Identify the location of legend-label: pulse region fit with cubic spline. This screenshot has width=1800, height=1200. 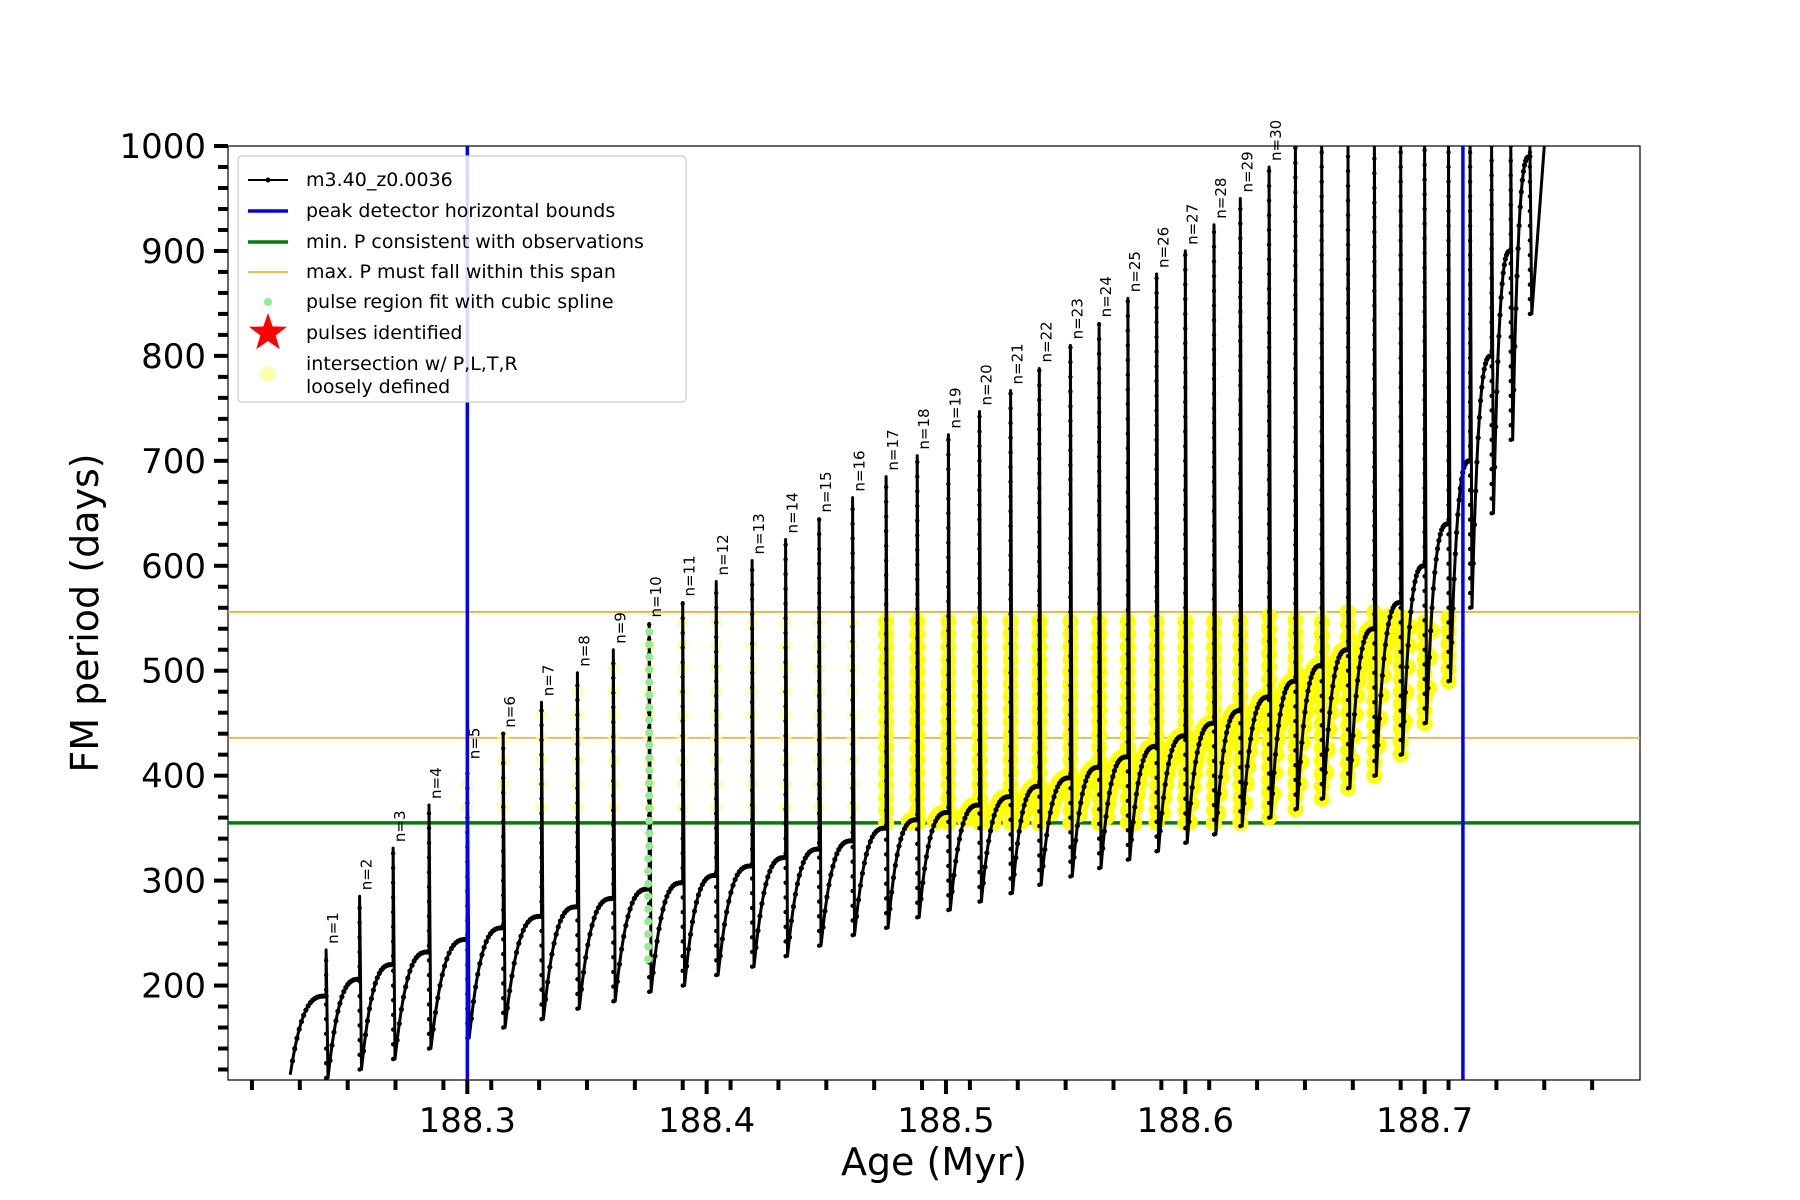
(460, 302).